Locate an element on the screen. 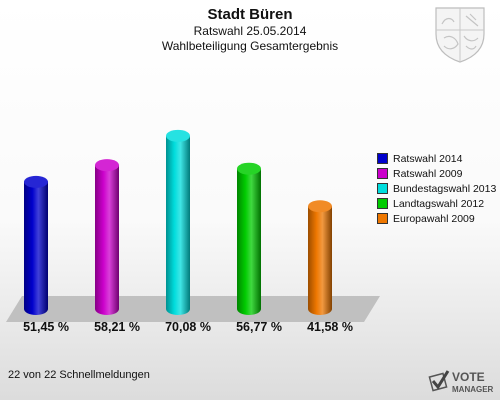 The width and height of the screenshot is (500, 400). legend-item-ratswahl-2014: Ratswahl 2014 is located at coordinates (436, 158).